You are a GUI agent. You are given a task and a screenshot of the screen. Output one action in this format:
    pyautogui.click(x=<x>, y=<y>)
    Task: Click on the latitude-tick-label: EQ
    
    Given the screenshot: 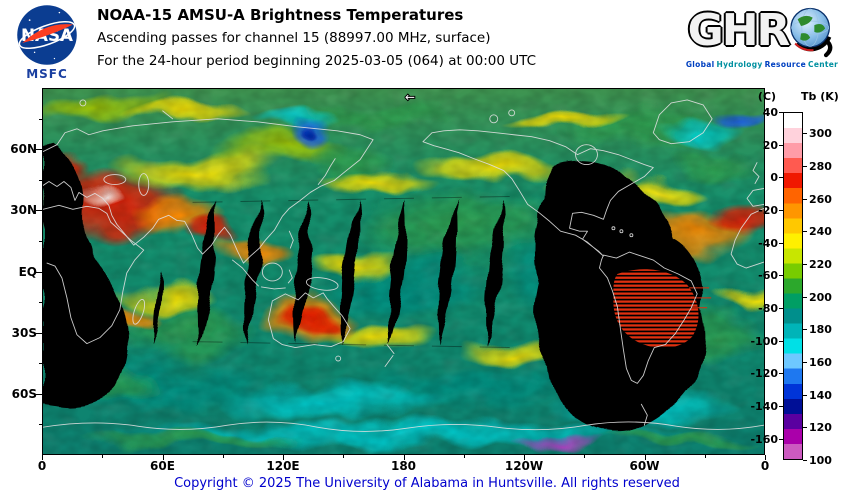 What is the action you would take?
    pyautogui.click(x=27, y=271)
    